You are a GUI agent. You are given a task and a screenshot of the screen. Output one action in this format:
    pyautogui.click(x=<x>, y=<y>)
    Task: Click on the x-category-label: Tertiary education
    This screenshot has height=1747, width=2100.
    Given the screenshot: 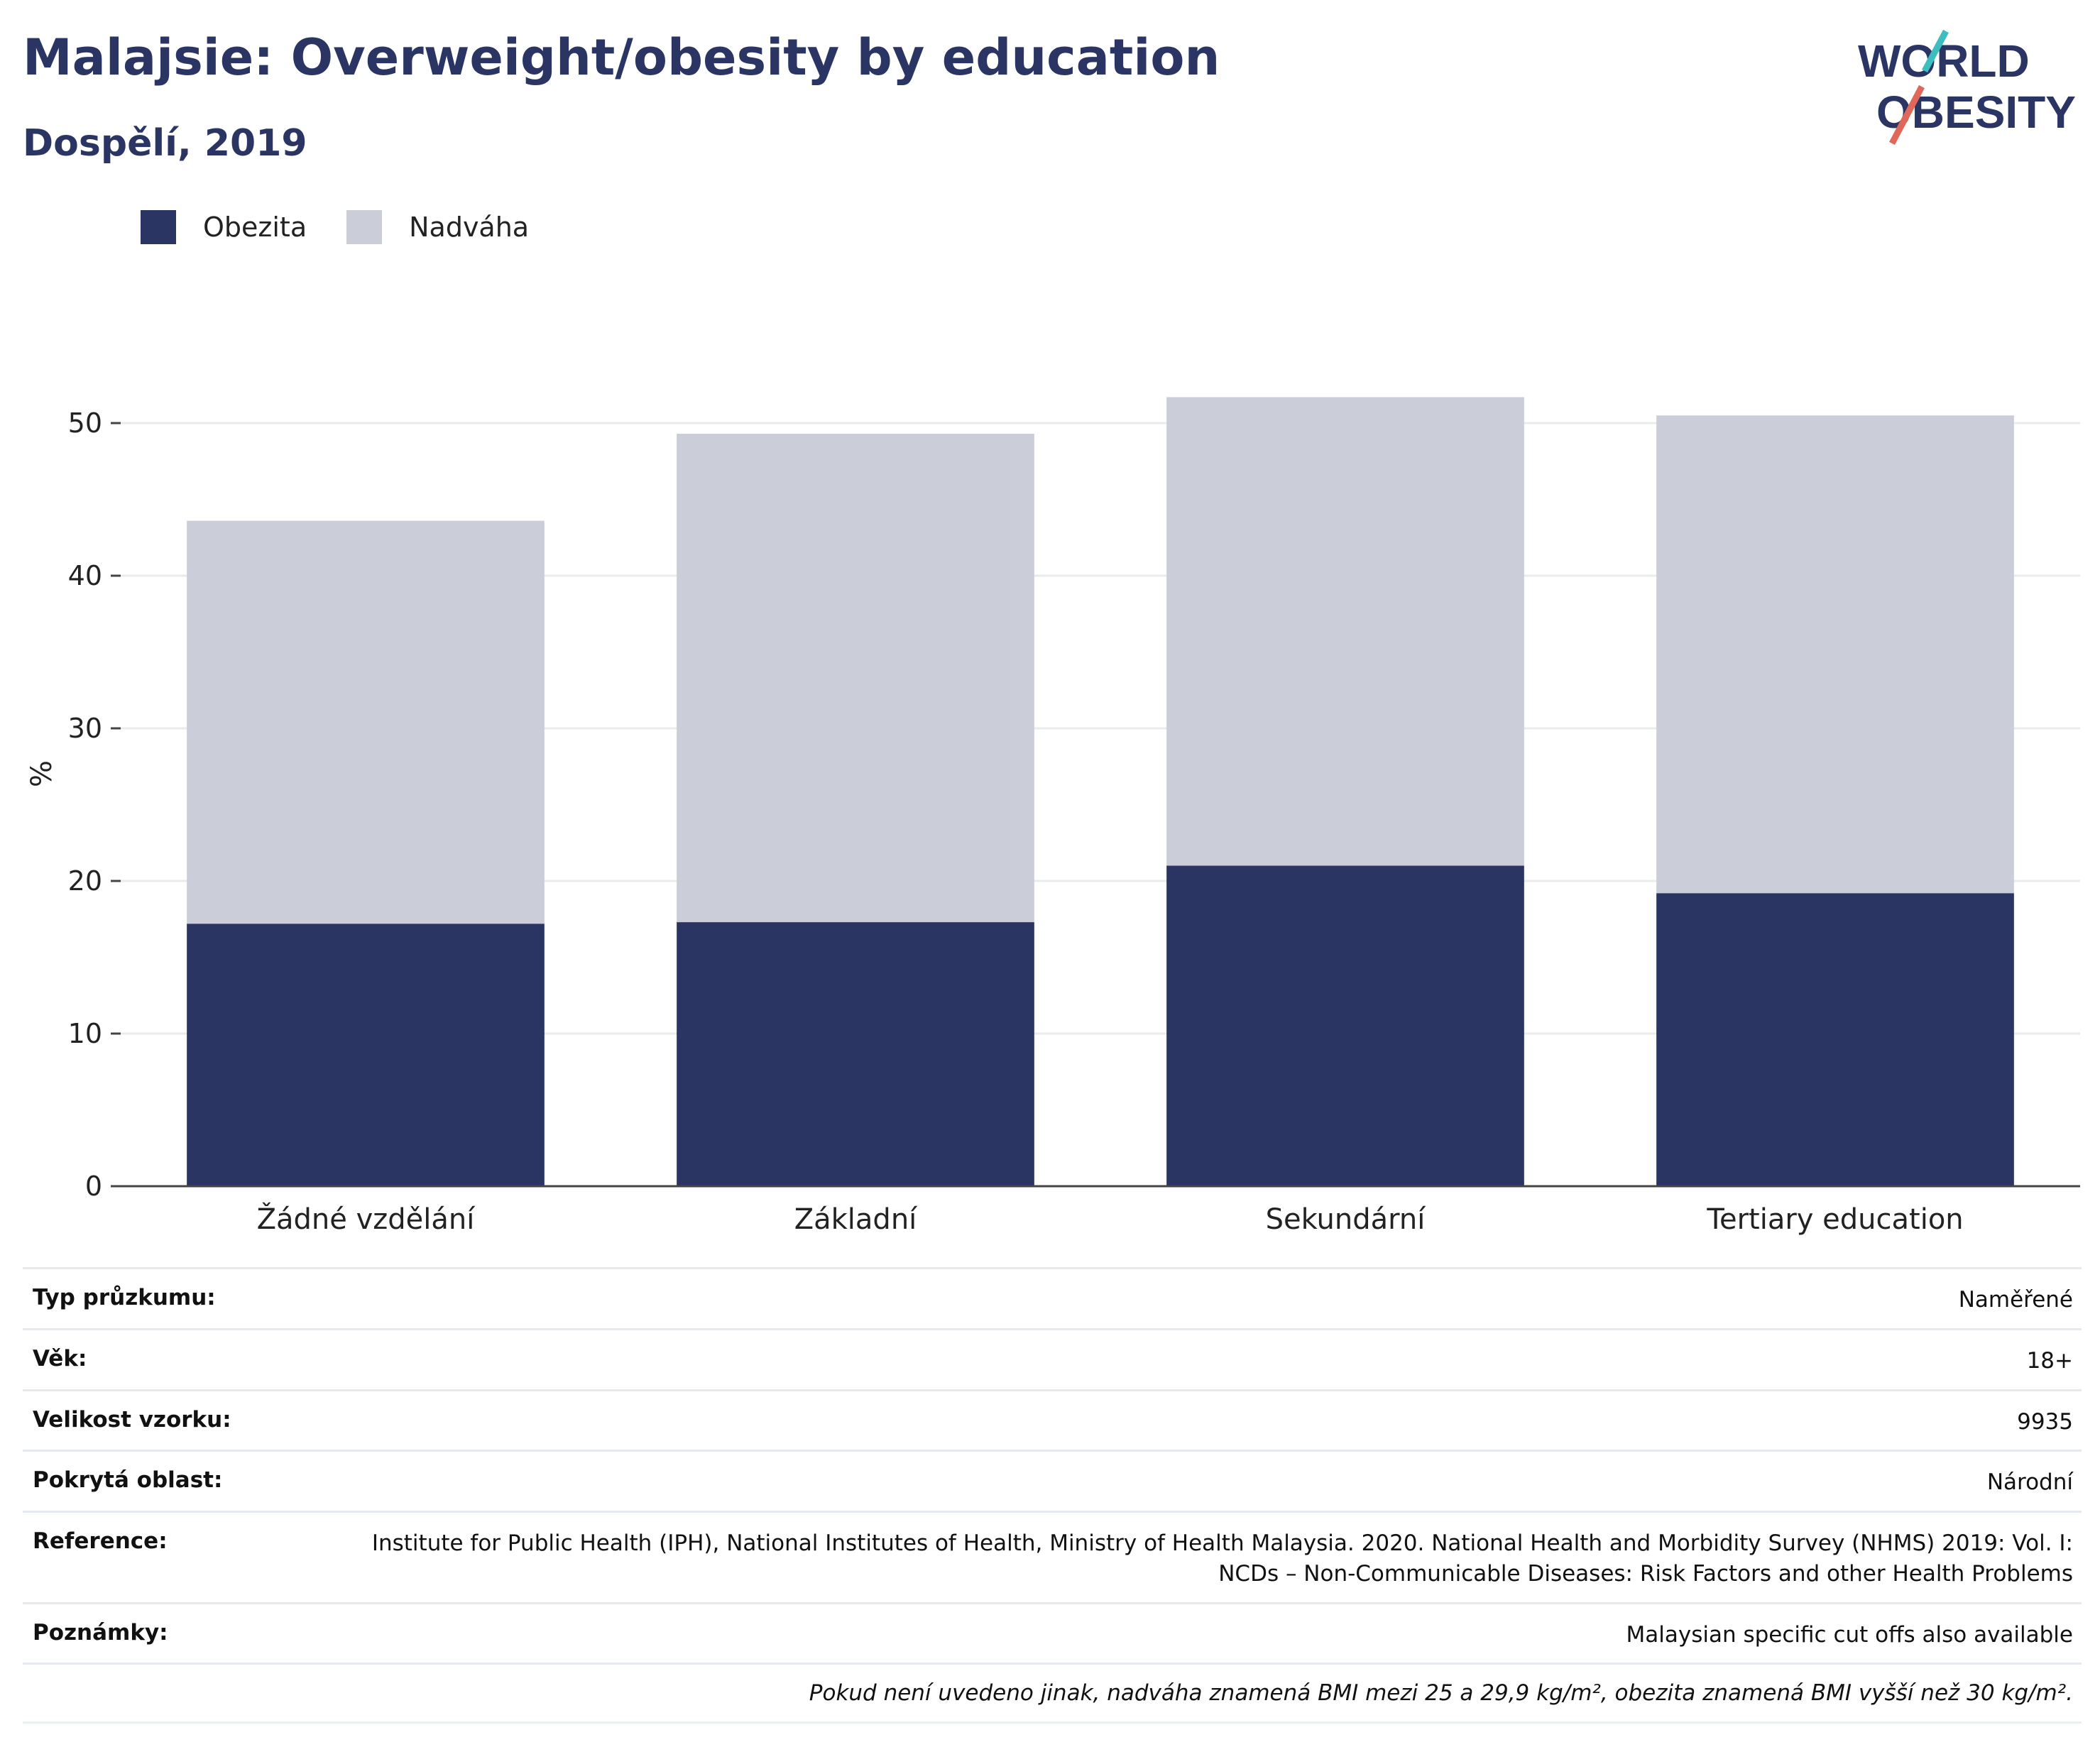 What is the action you would take?
    pyautogui.click(x=1834, y=1219)
    